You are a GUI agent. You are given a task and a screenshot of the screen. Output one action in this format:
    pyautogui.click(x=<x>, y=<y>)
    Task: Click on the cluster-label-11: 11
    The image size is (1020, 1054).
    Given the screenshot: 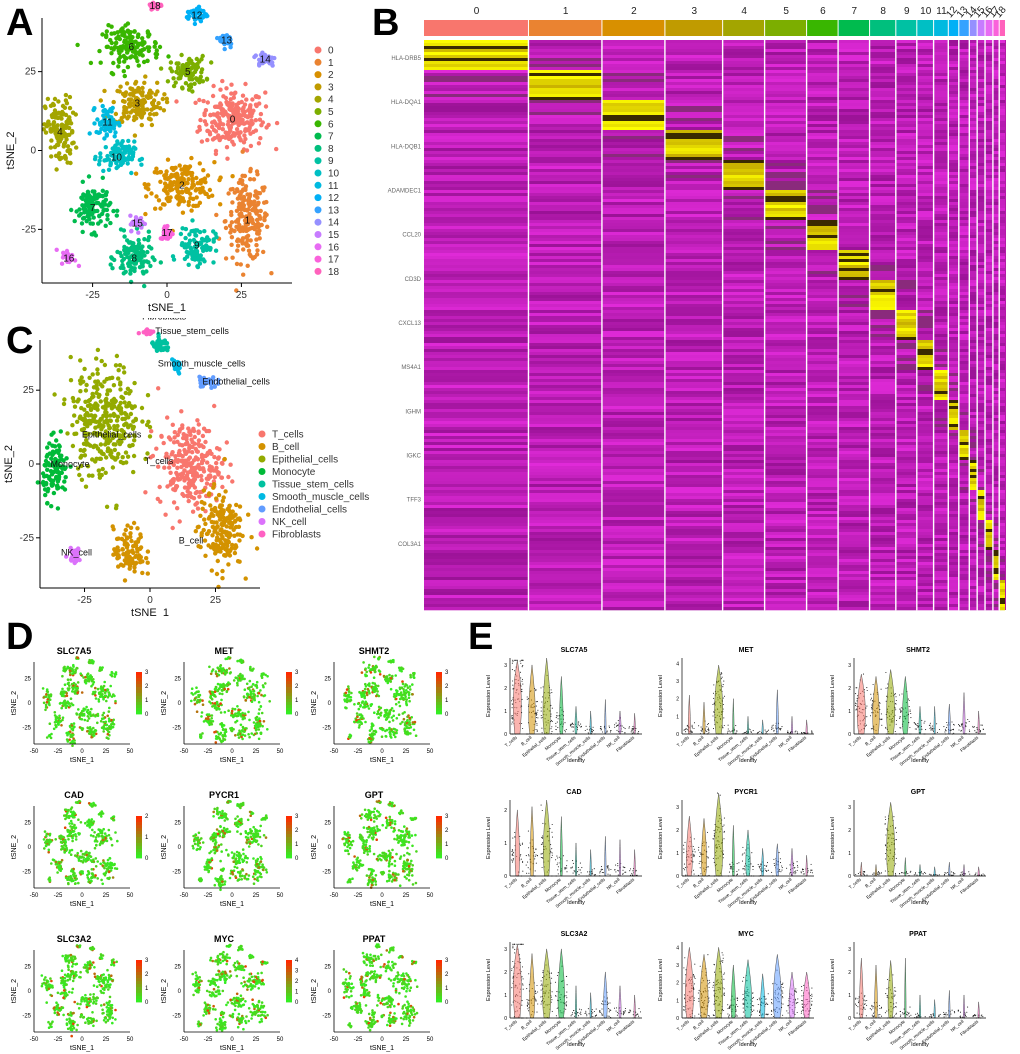 What is the action you would take?
    pyautogui.click(x=107, y=123)
    